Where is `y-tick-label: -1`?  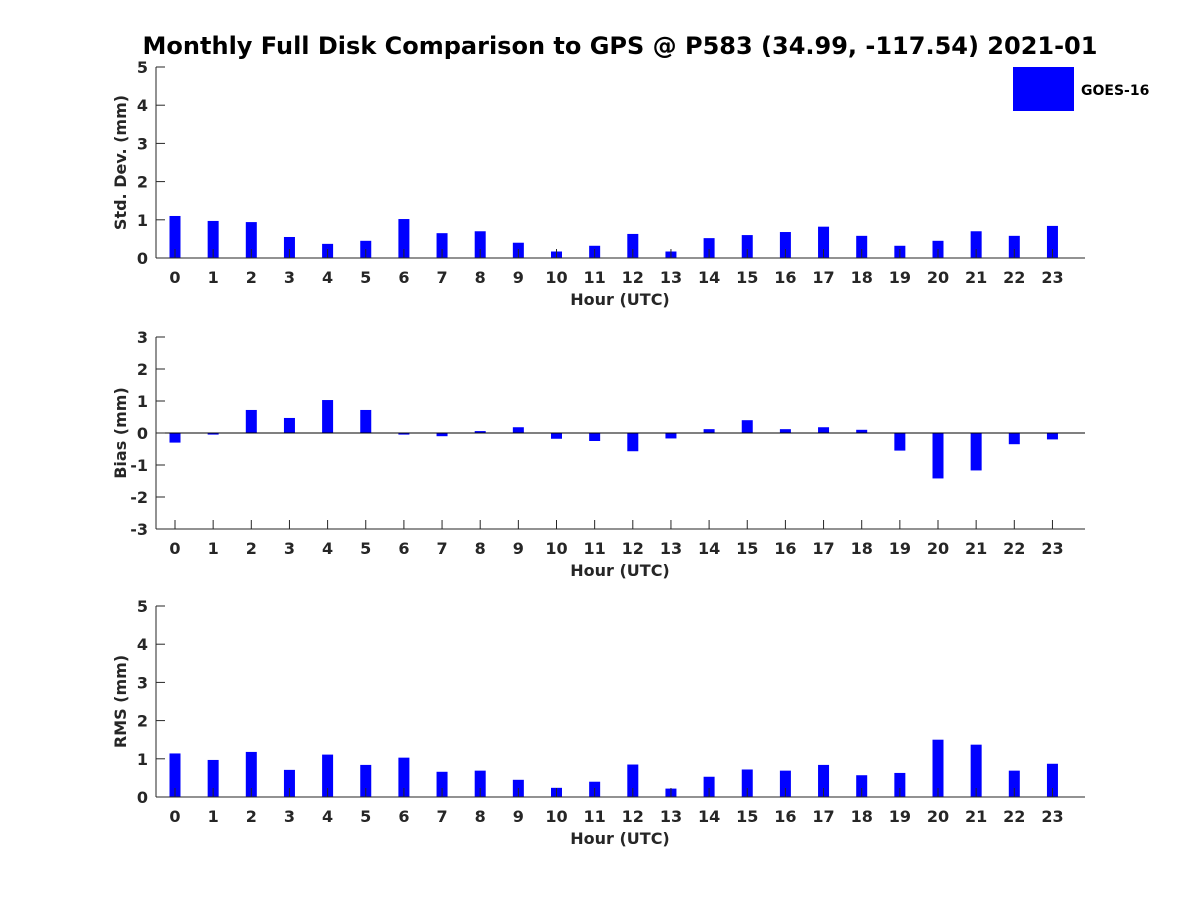
y-tick-label: -1 is located at coordinates (139, 465).